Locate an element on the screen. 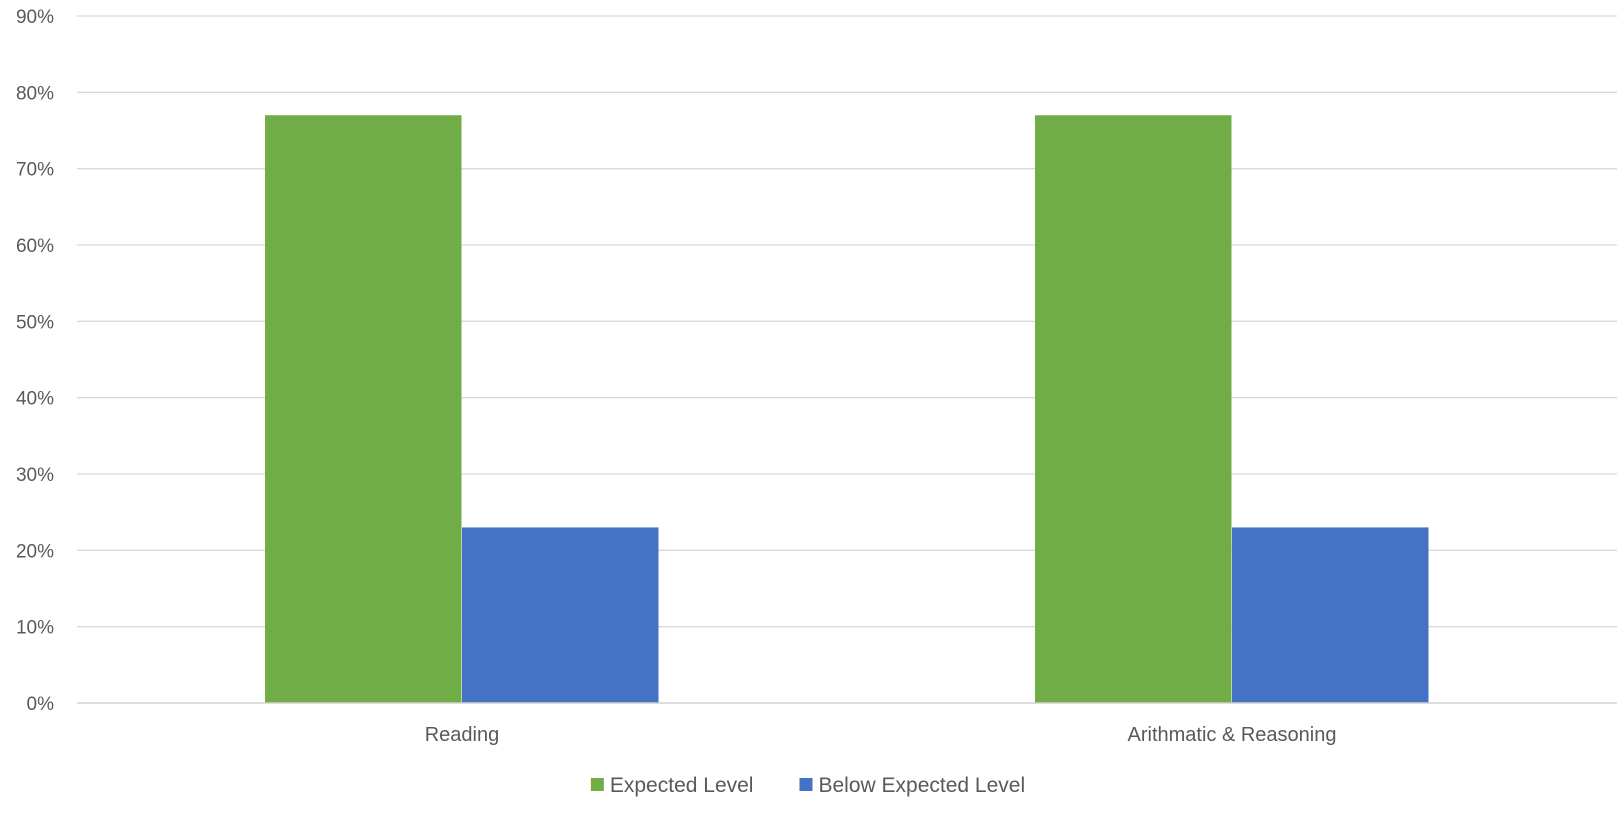  y-axis-tick-labels: 0% 10% 20% 30% 40% 50% 60% 70% 80% 90% is located at coordinates (35, 361).